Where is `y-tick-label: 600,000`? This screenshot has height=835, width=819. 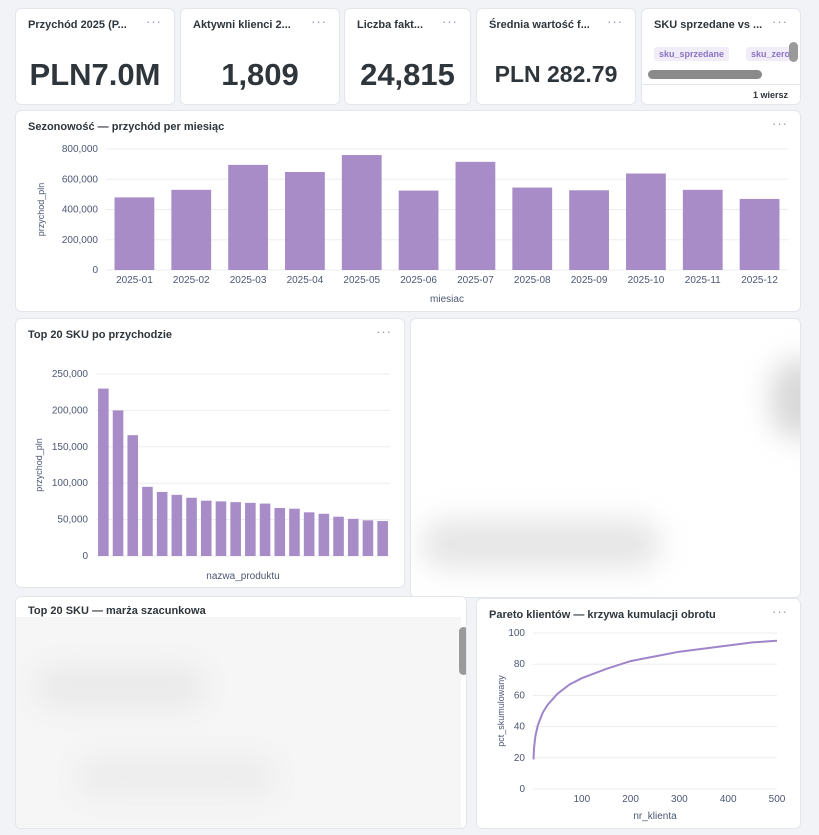
y-tick-label: 600,000 is located at coordinates (80, 179).